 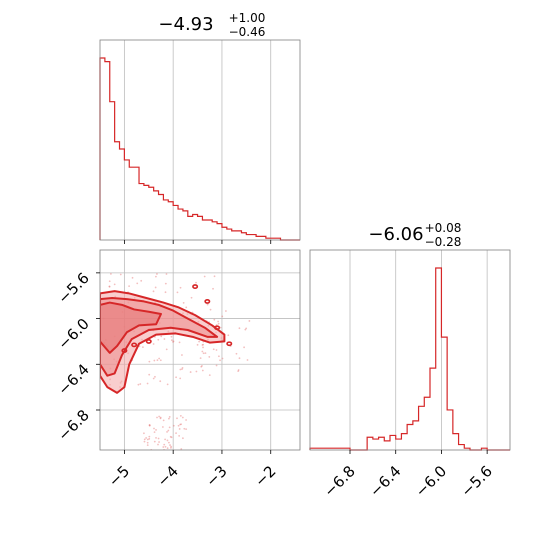 I want to click on tick-label-x-joint-2: −3, so click(x=216, y=476).